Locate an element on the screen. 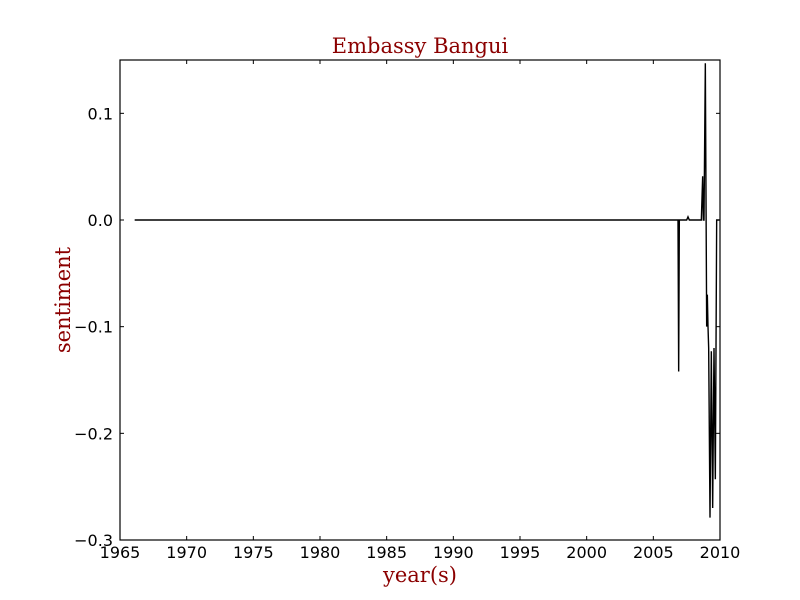 The image size is (800, 600). x-tick-label: 1970 is located at coordinates (186, 552).